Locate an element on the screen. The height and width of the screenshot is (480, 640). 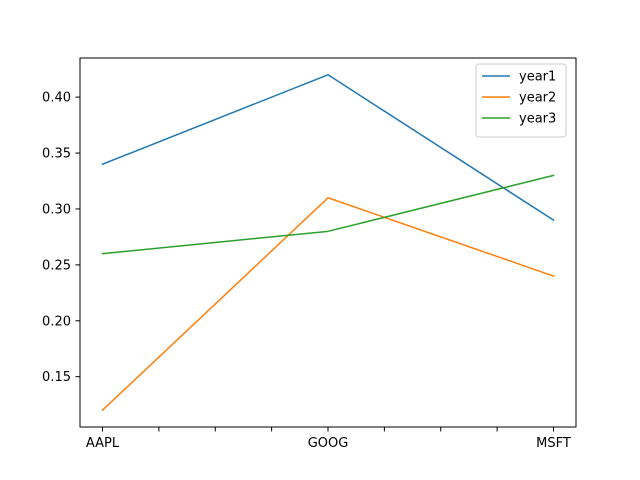
legend-label-year2: year2 is located at coordinates (537, 98).